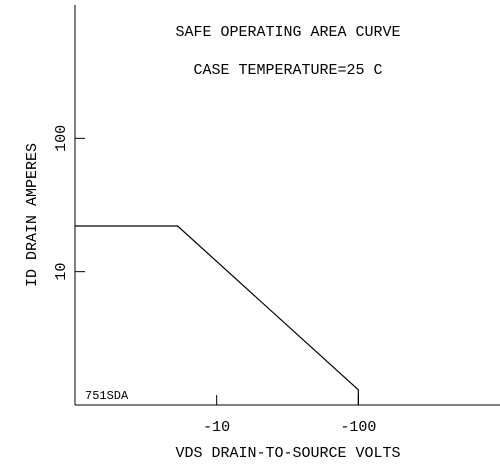 The height and width of the screenshot is (468, 500). Describe the element at coordinates (32, 215) in the screenshot. I see `y-axis-label: ID DRAIN AMPERES` at that location.